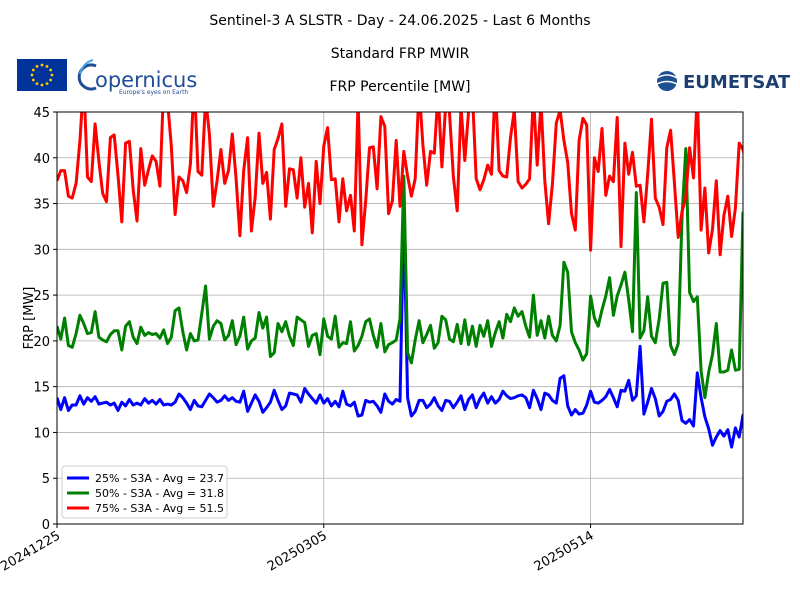 The image size is (800, 589). Describe the element at coordinates (41, 159) in the screenshot. I see `y-tick-label: 40` at that location.